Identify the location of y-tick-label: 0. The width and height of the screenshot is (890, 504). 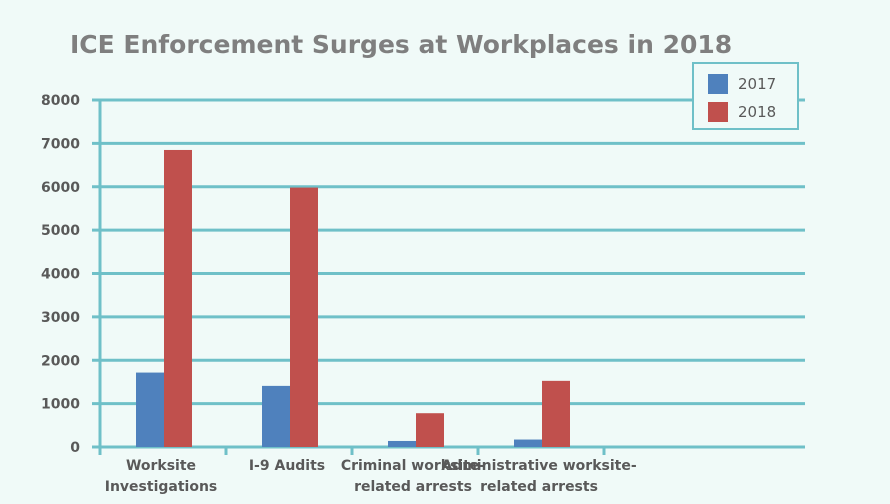
(75, 448).